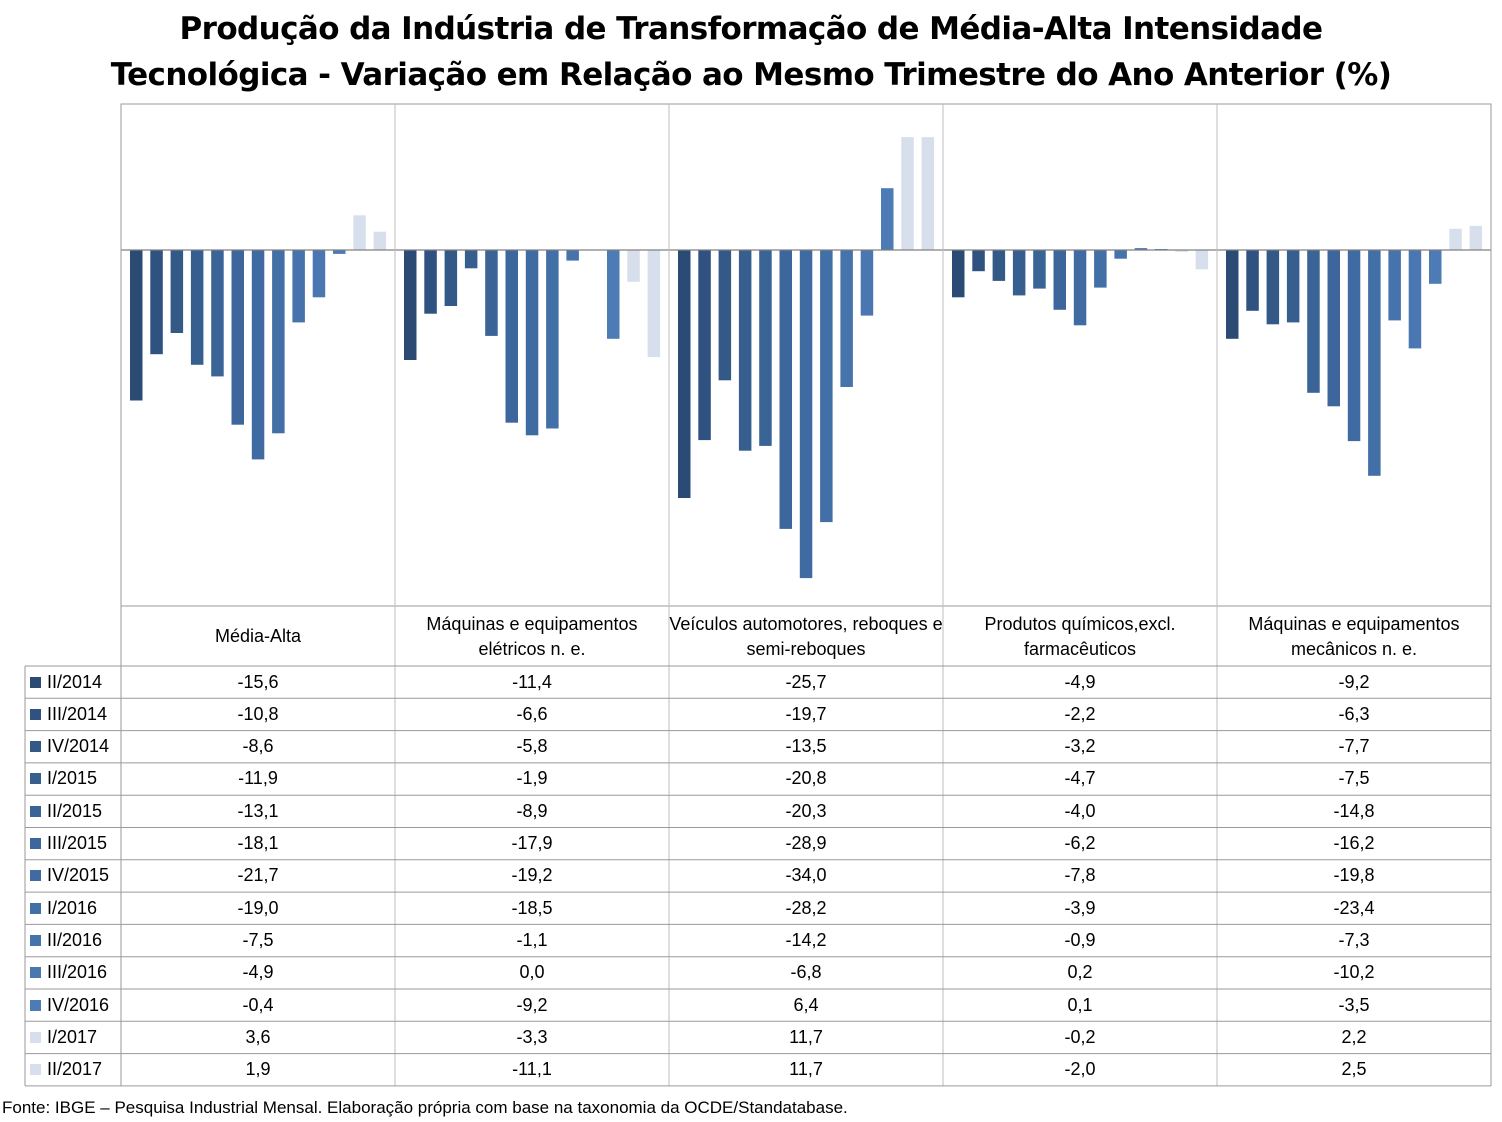 Image resolution: width=1502 pixels, height=1122 pixels. I want to click on bar-3-I-2016, so click(826, 386).